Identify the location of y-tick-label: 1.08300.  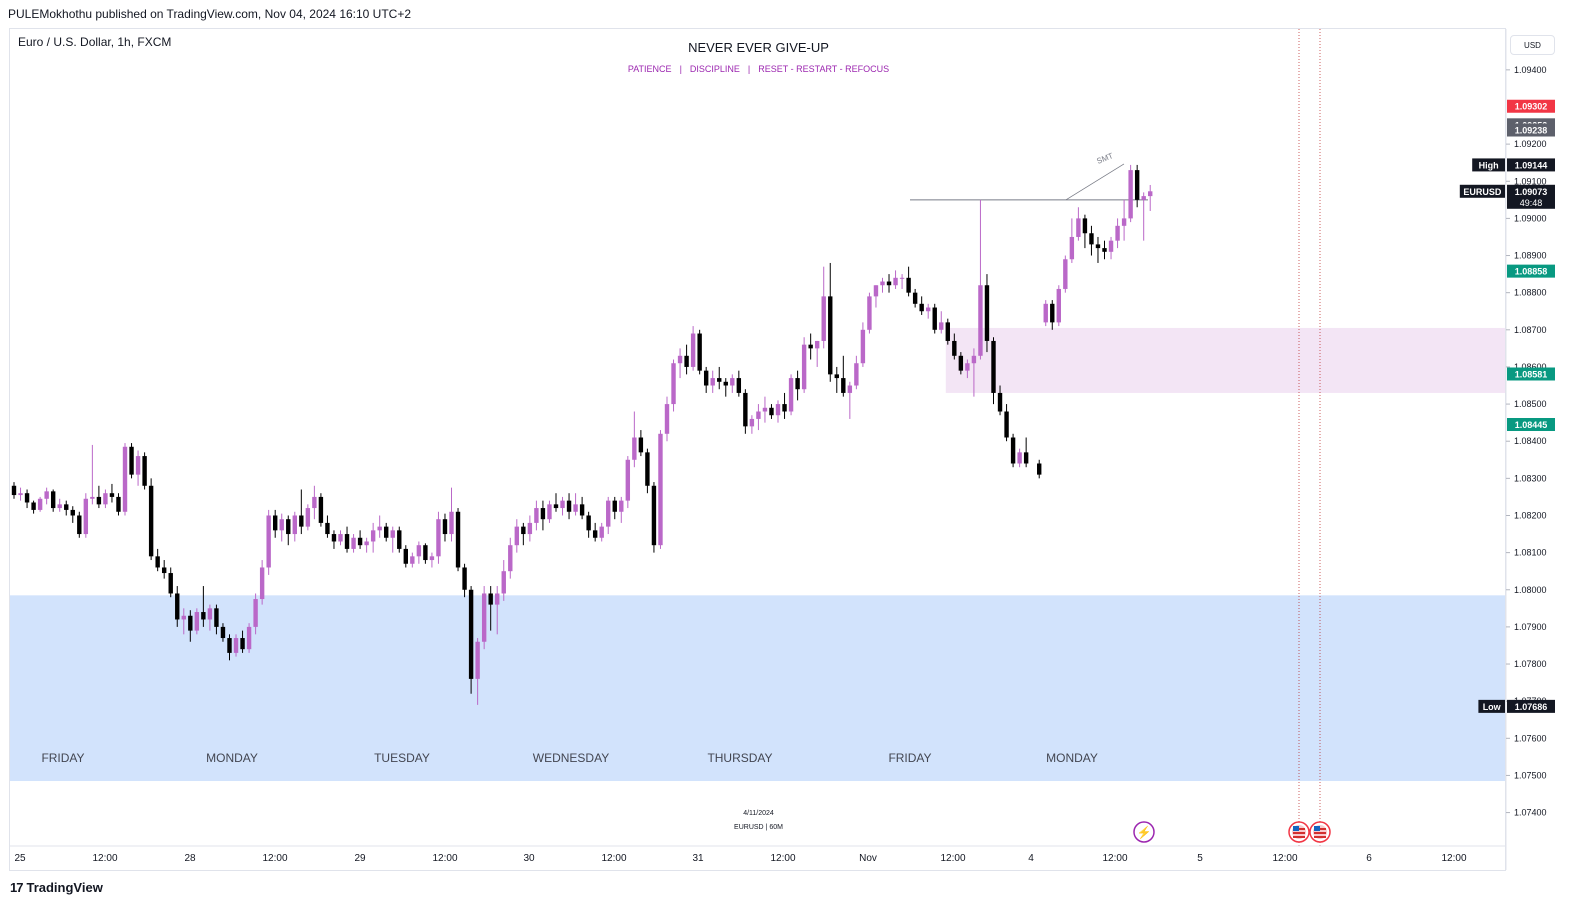
(1530, 478).